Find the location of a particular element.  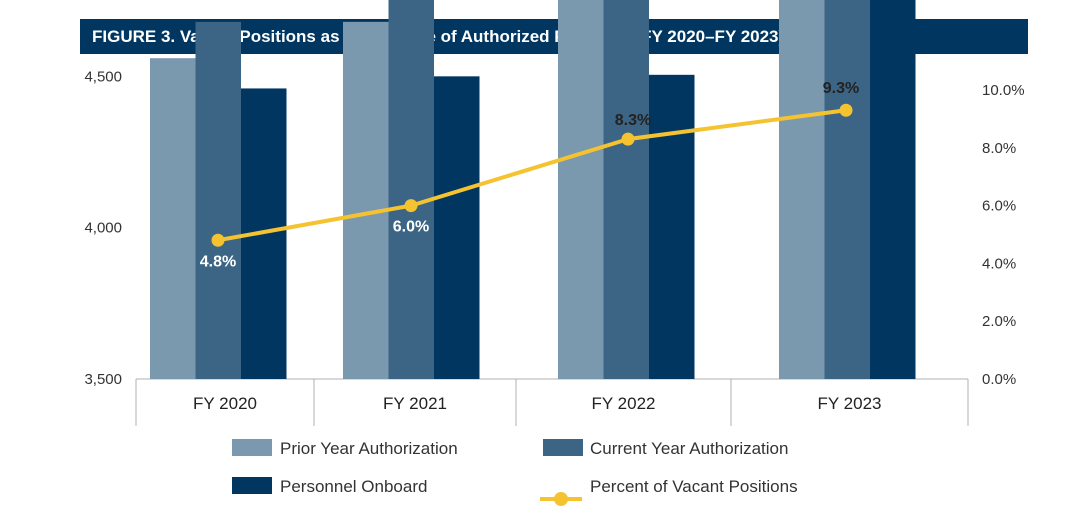

y-right-tick-label: 10.0% is located at coordinates (1003, 90).